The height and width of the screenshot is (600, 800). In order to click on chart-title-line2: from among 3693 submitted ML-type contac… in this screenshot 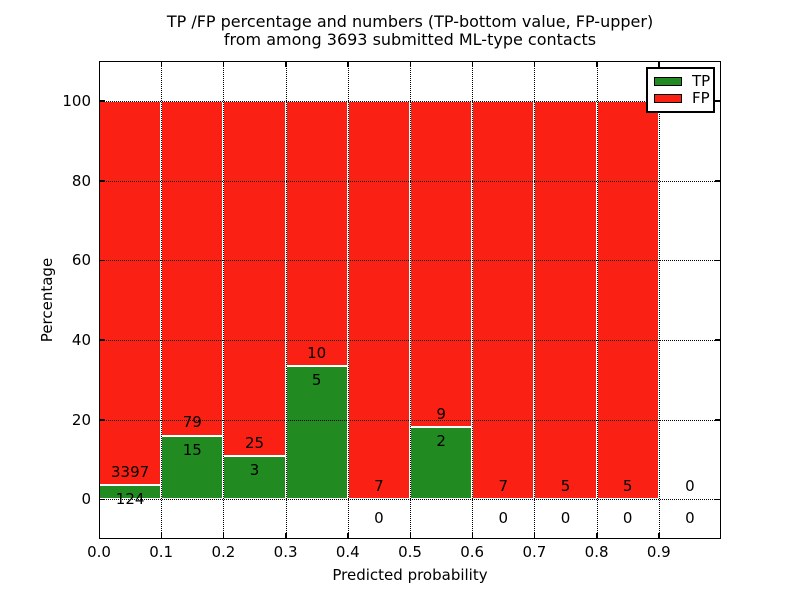, I will do `click(410, 39)`.